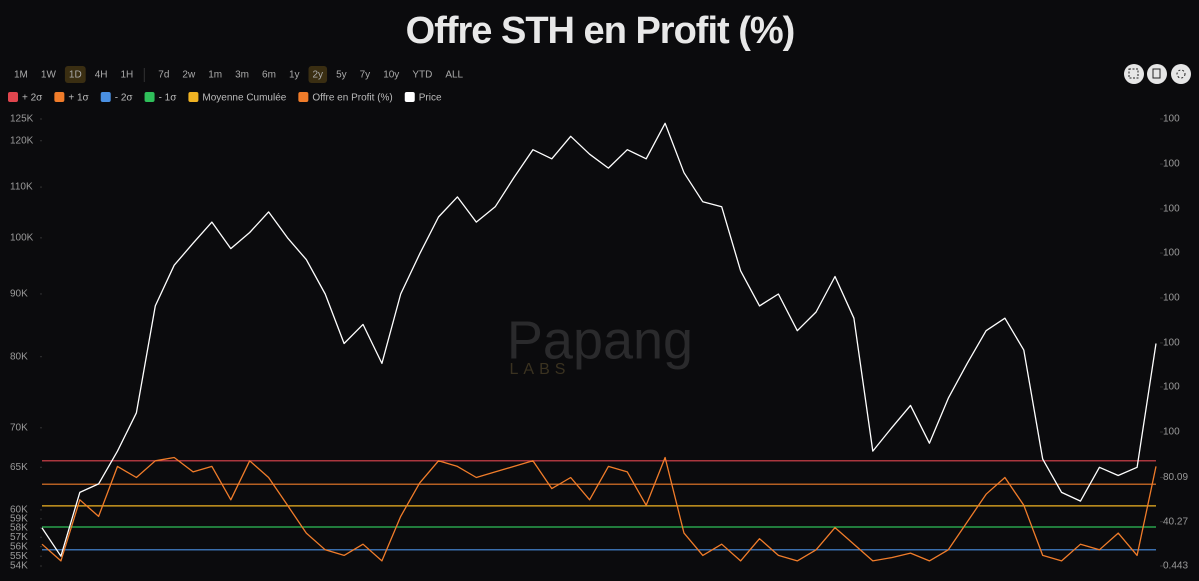  What do you see at coordinates (242, 75) in the screenshot?
I see `toolbar-button: 3m` at bounding box center [242, 75].